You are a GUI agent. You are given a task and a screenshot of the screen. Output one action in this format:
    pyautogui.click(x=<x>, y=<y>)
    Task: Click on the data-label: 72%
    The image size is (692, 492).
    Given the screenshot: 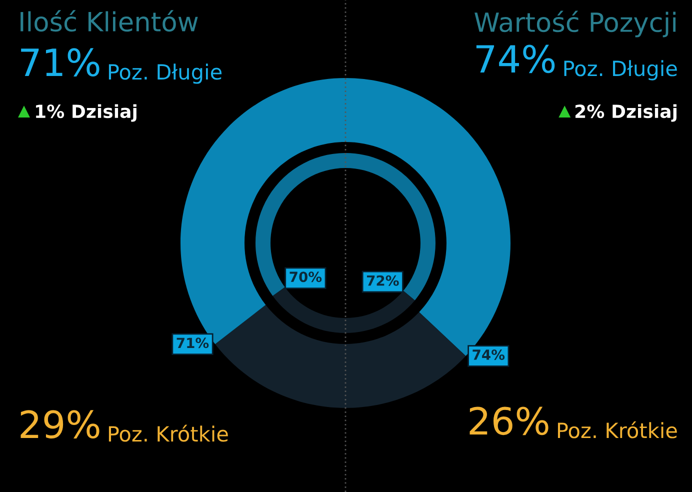 What is the action you would take?
    pyautogui.click(x=382, y=280)
    